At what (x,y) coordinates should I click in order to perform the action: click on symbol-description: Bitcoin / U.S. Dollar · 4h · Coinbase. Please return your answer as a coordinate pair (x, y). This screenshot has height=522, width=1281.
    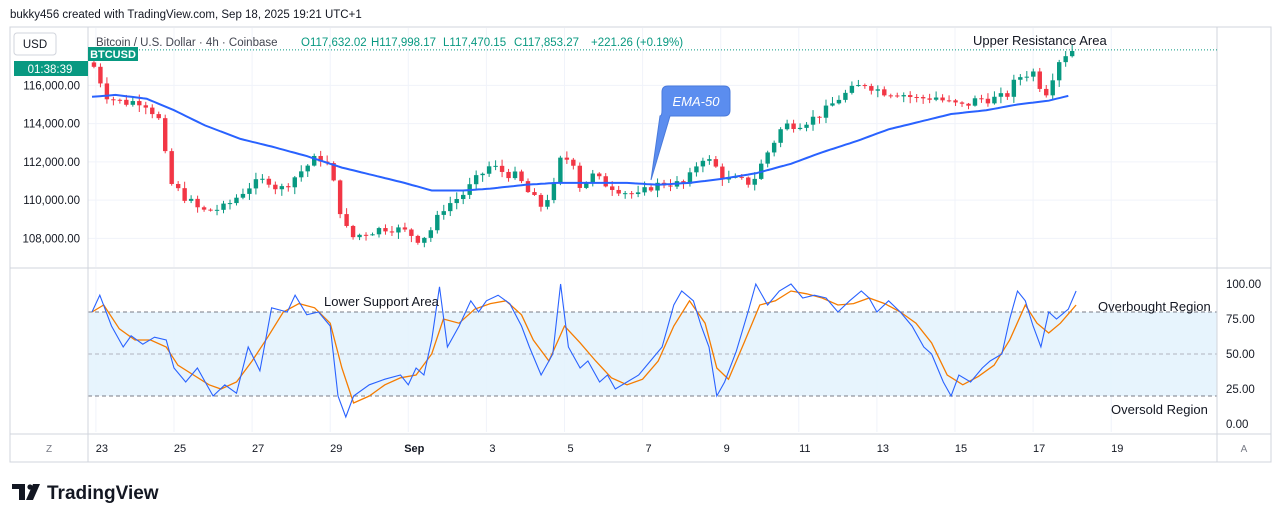
    Looking at the image, I should click on (187, 43).